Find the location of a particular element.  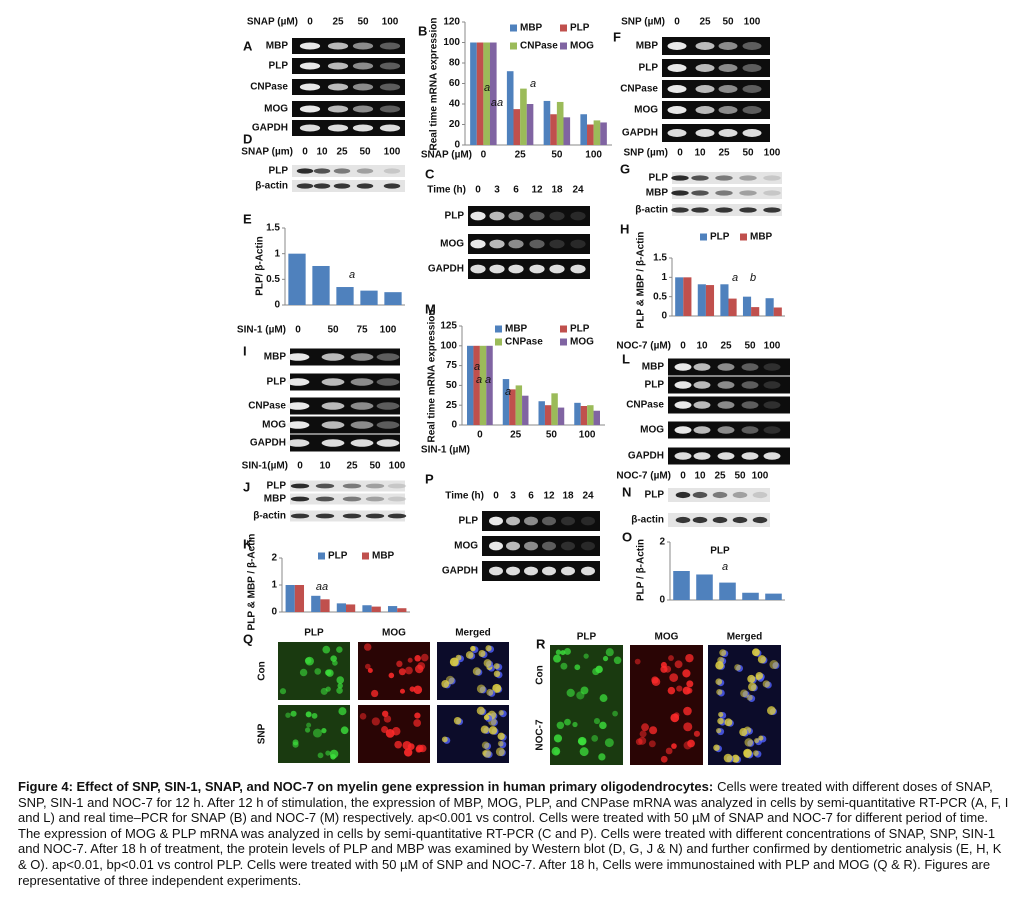

row-label: β-actin is located at coordinates (651, 210).